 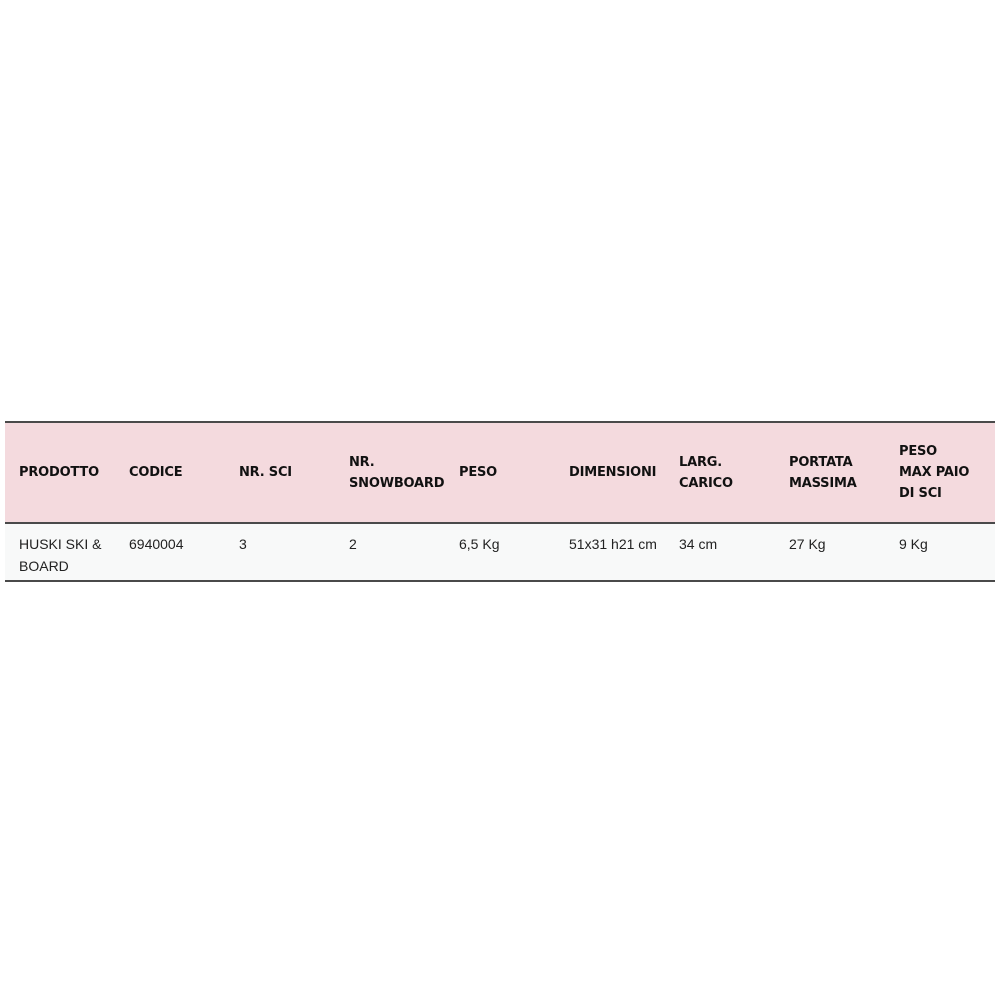 What do you see at coordinates (823, 472) in the screenshot?
I see `header-label: PORTATA MASSIMA` at bounding box center [823, 472].